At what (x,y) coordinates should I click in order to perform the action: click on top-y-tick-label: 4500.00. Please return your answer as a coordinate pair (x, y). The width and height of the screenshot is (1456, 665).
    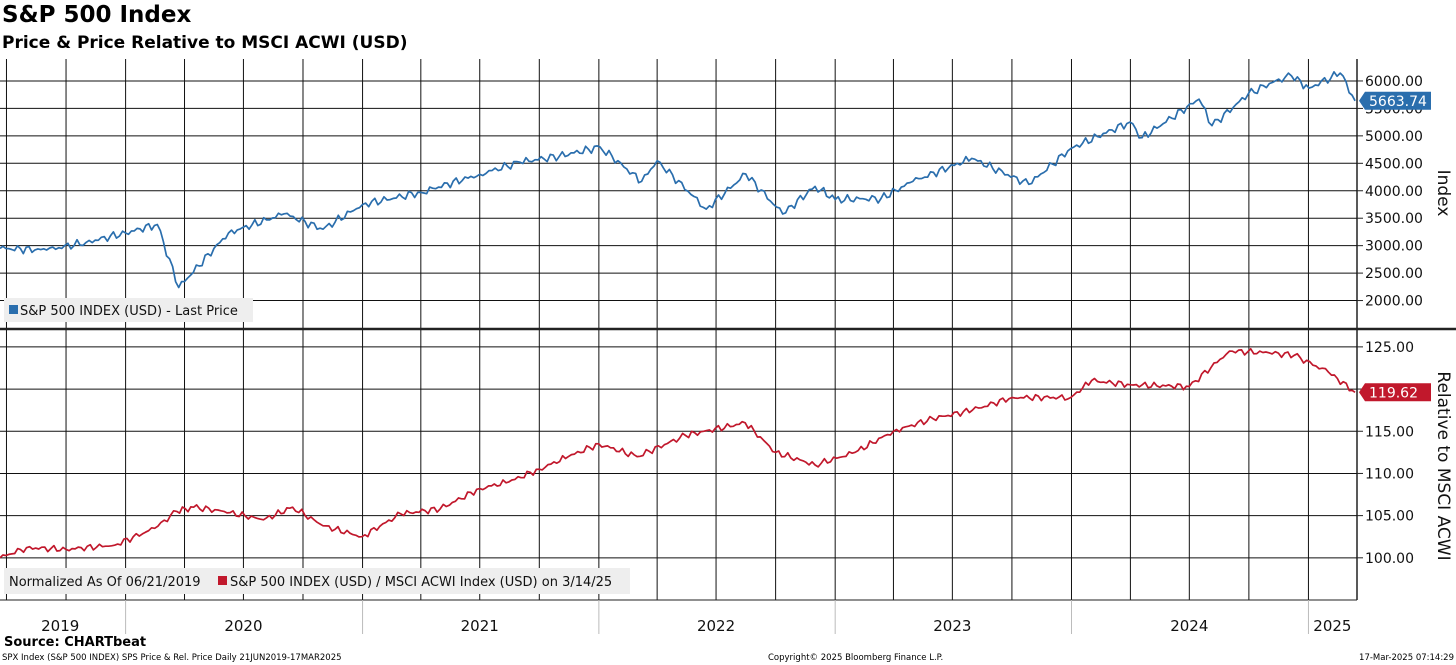
    Looking at the image, I should click on (1394, 164).